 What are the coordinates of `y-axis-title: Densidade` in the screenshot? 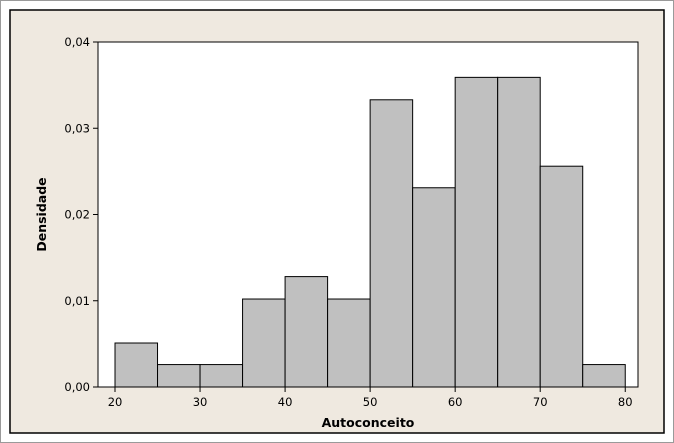 It's located at (41, 214).